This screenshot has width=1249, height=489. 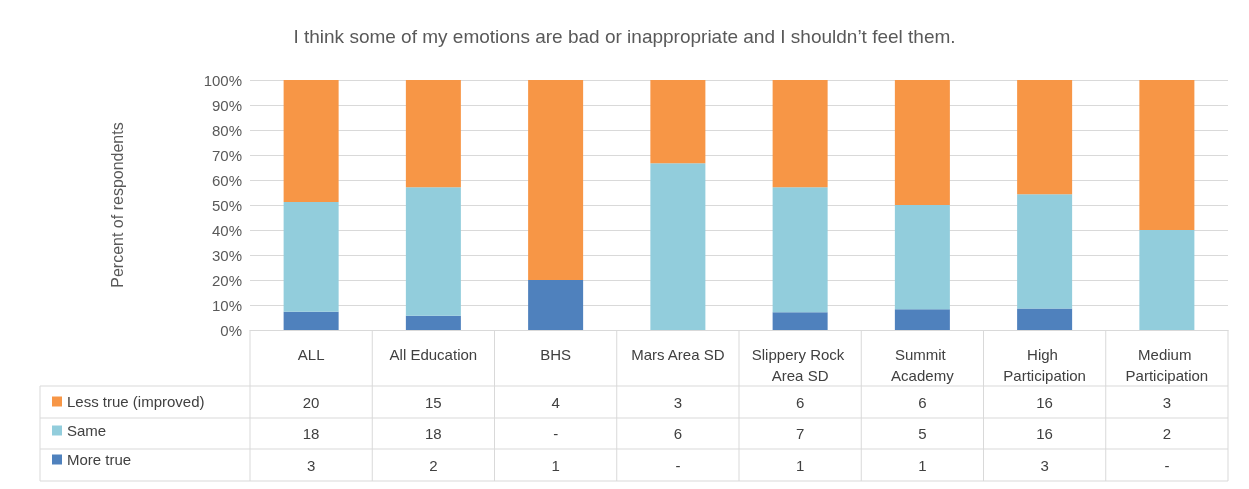 What do you see at coordinates (555, 402) in the screenshot?
I see `text: 4` at bounding box center [555, 402].